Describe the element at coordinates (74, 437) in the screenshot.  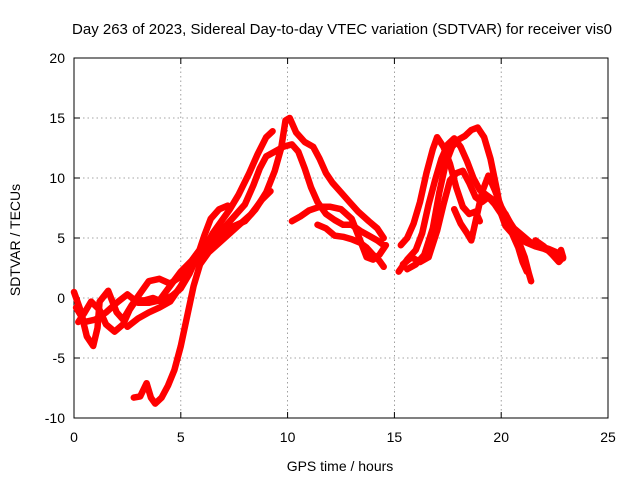
I see `x-tick-label: 0` at that location.